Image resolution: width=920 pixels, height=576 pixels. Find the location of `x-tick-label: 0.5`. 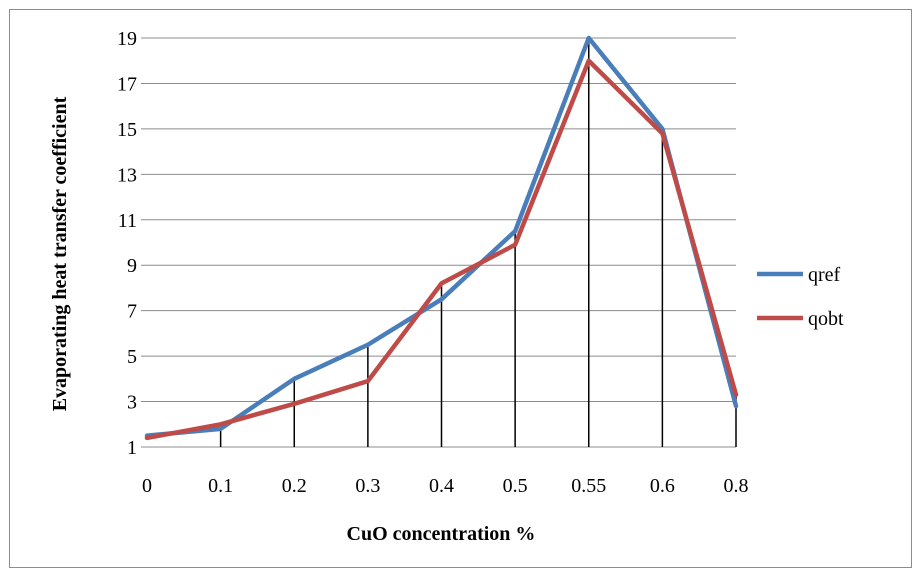

x-tick-label: 0.5 is located at coordinates (515, 486).